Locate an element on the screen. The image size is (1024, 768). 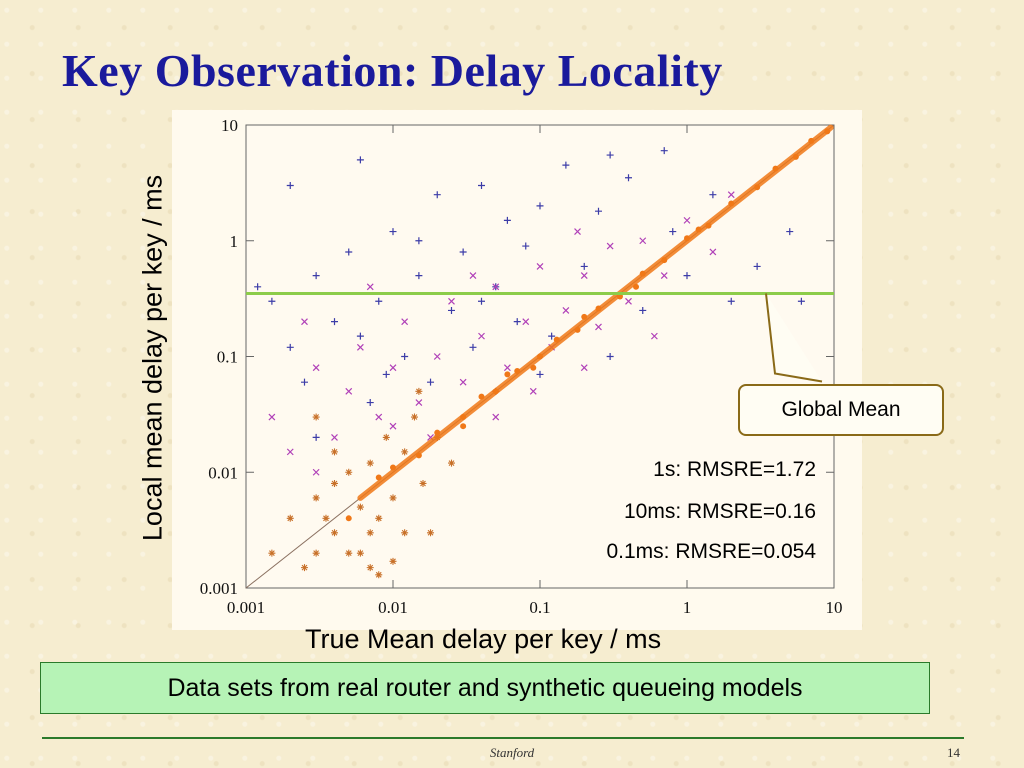
x-tick-label: 10 is located at coordinates (834, 607).